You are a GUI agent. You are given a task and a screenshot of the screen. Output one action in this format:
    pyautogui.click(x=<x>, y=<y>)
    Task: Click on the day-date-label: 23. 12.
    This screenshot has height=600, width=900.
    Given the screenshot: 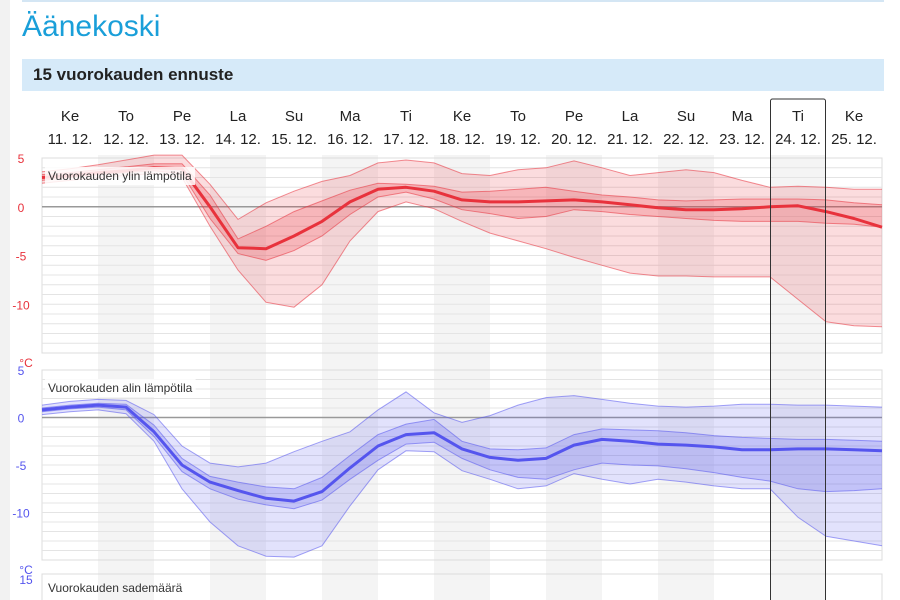 What is the action you would take?
    pyautogui.click(x=742, y=139)
    